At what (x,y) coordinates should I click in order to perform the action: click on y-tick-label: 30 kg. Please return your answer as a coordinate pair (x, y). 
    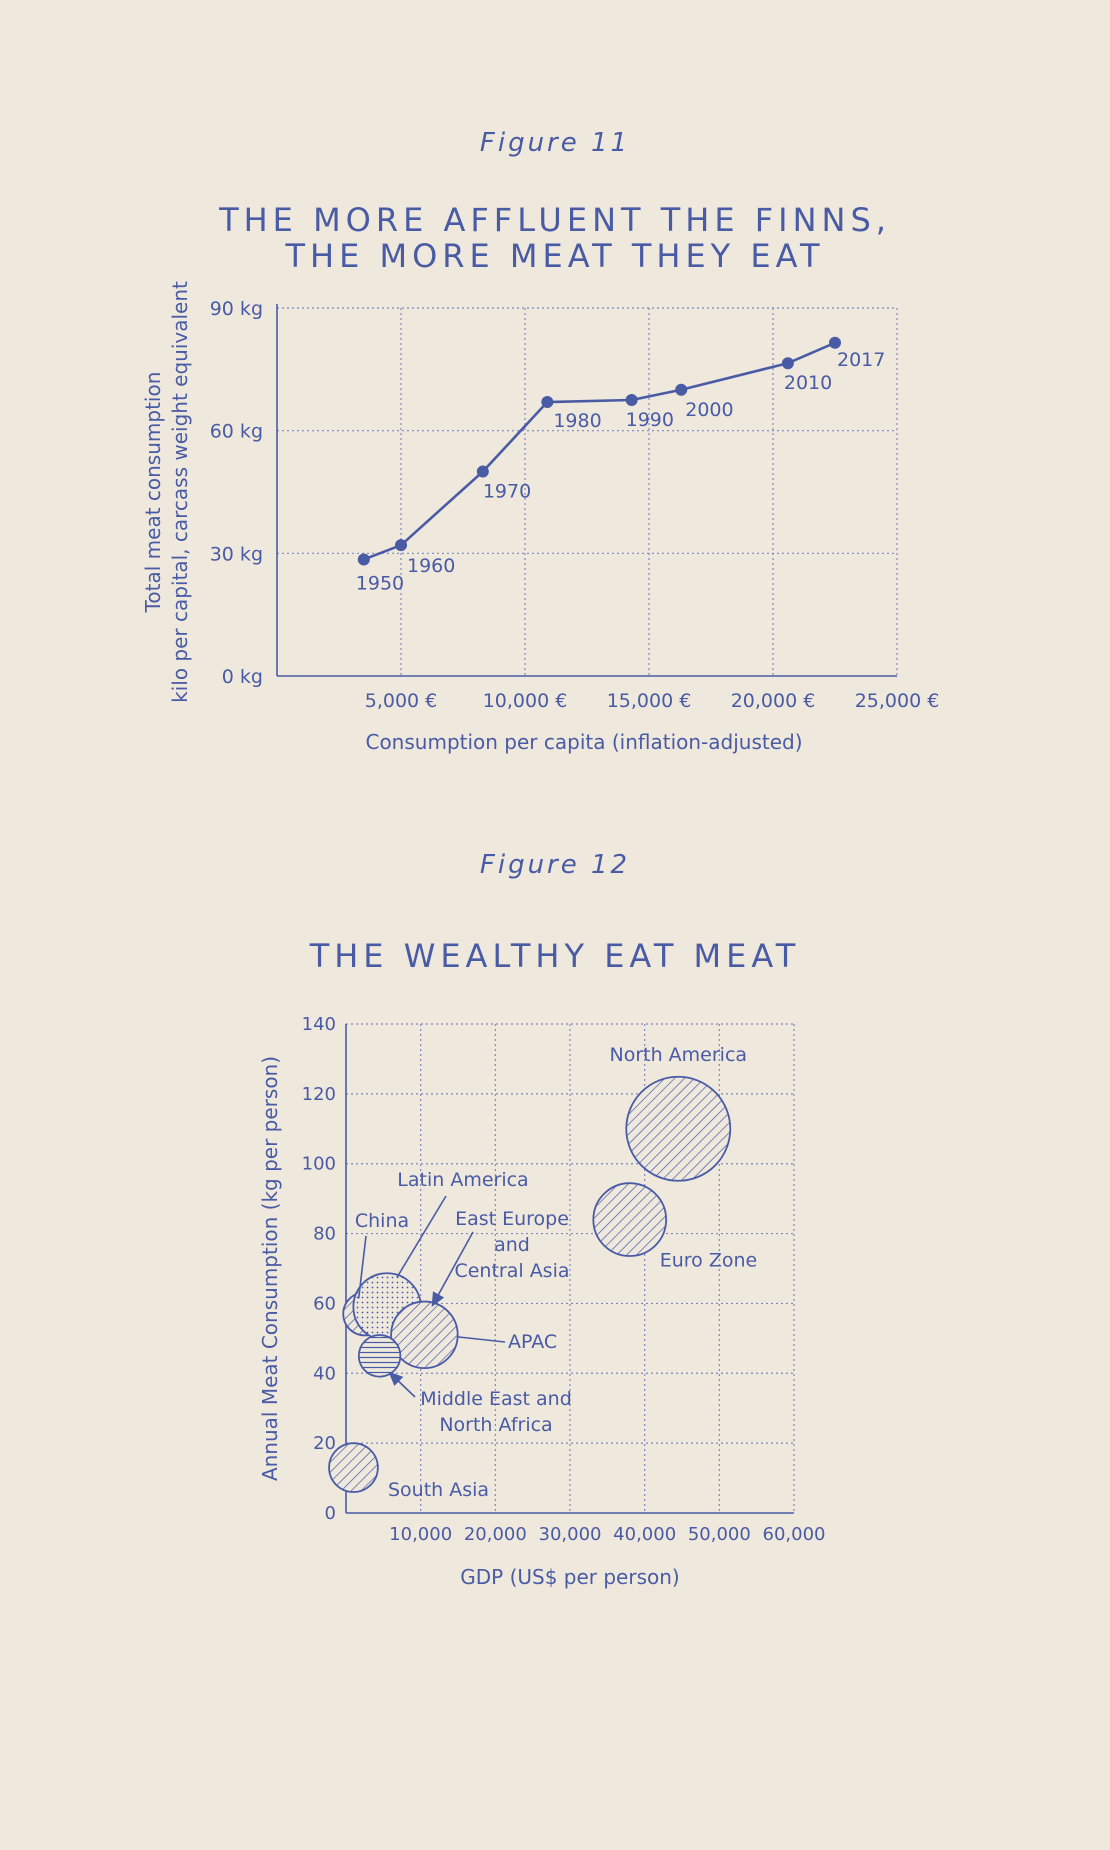
    Looking at the image, I should click on (236, 554).